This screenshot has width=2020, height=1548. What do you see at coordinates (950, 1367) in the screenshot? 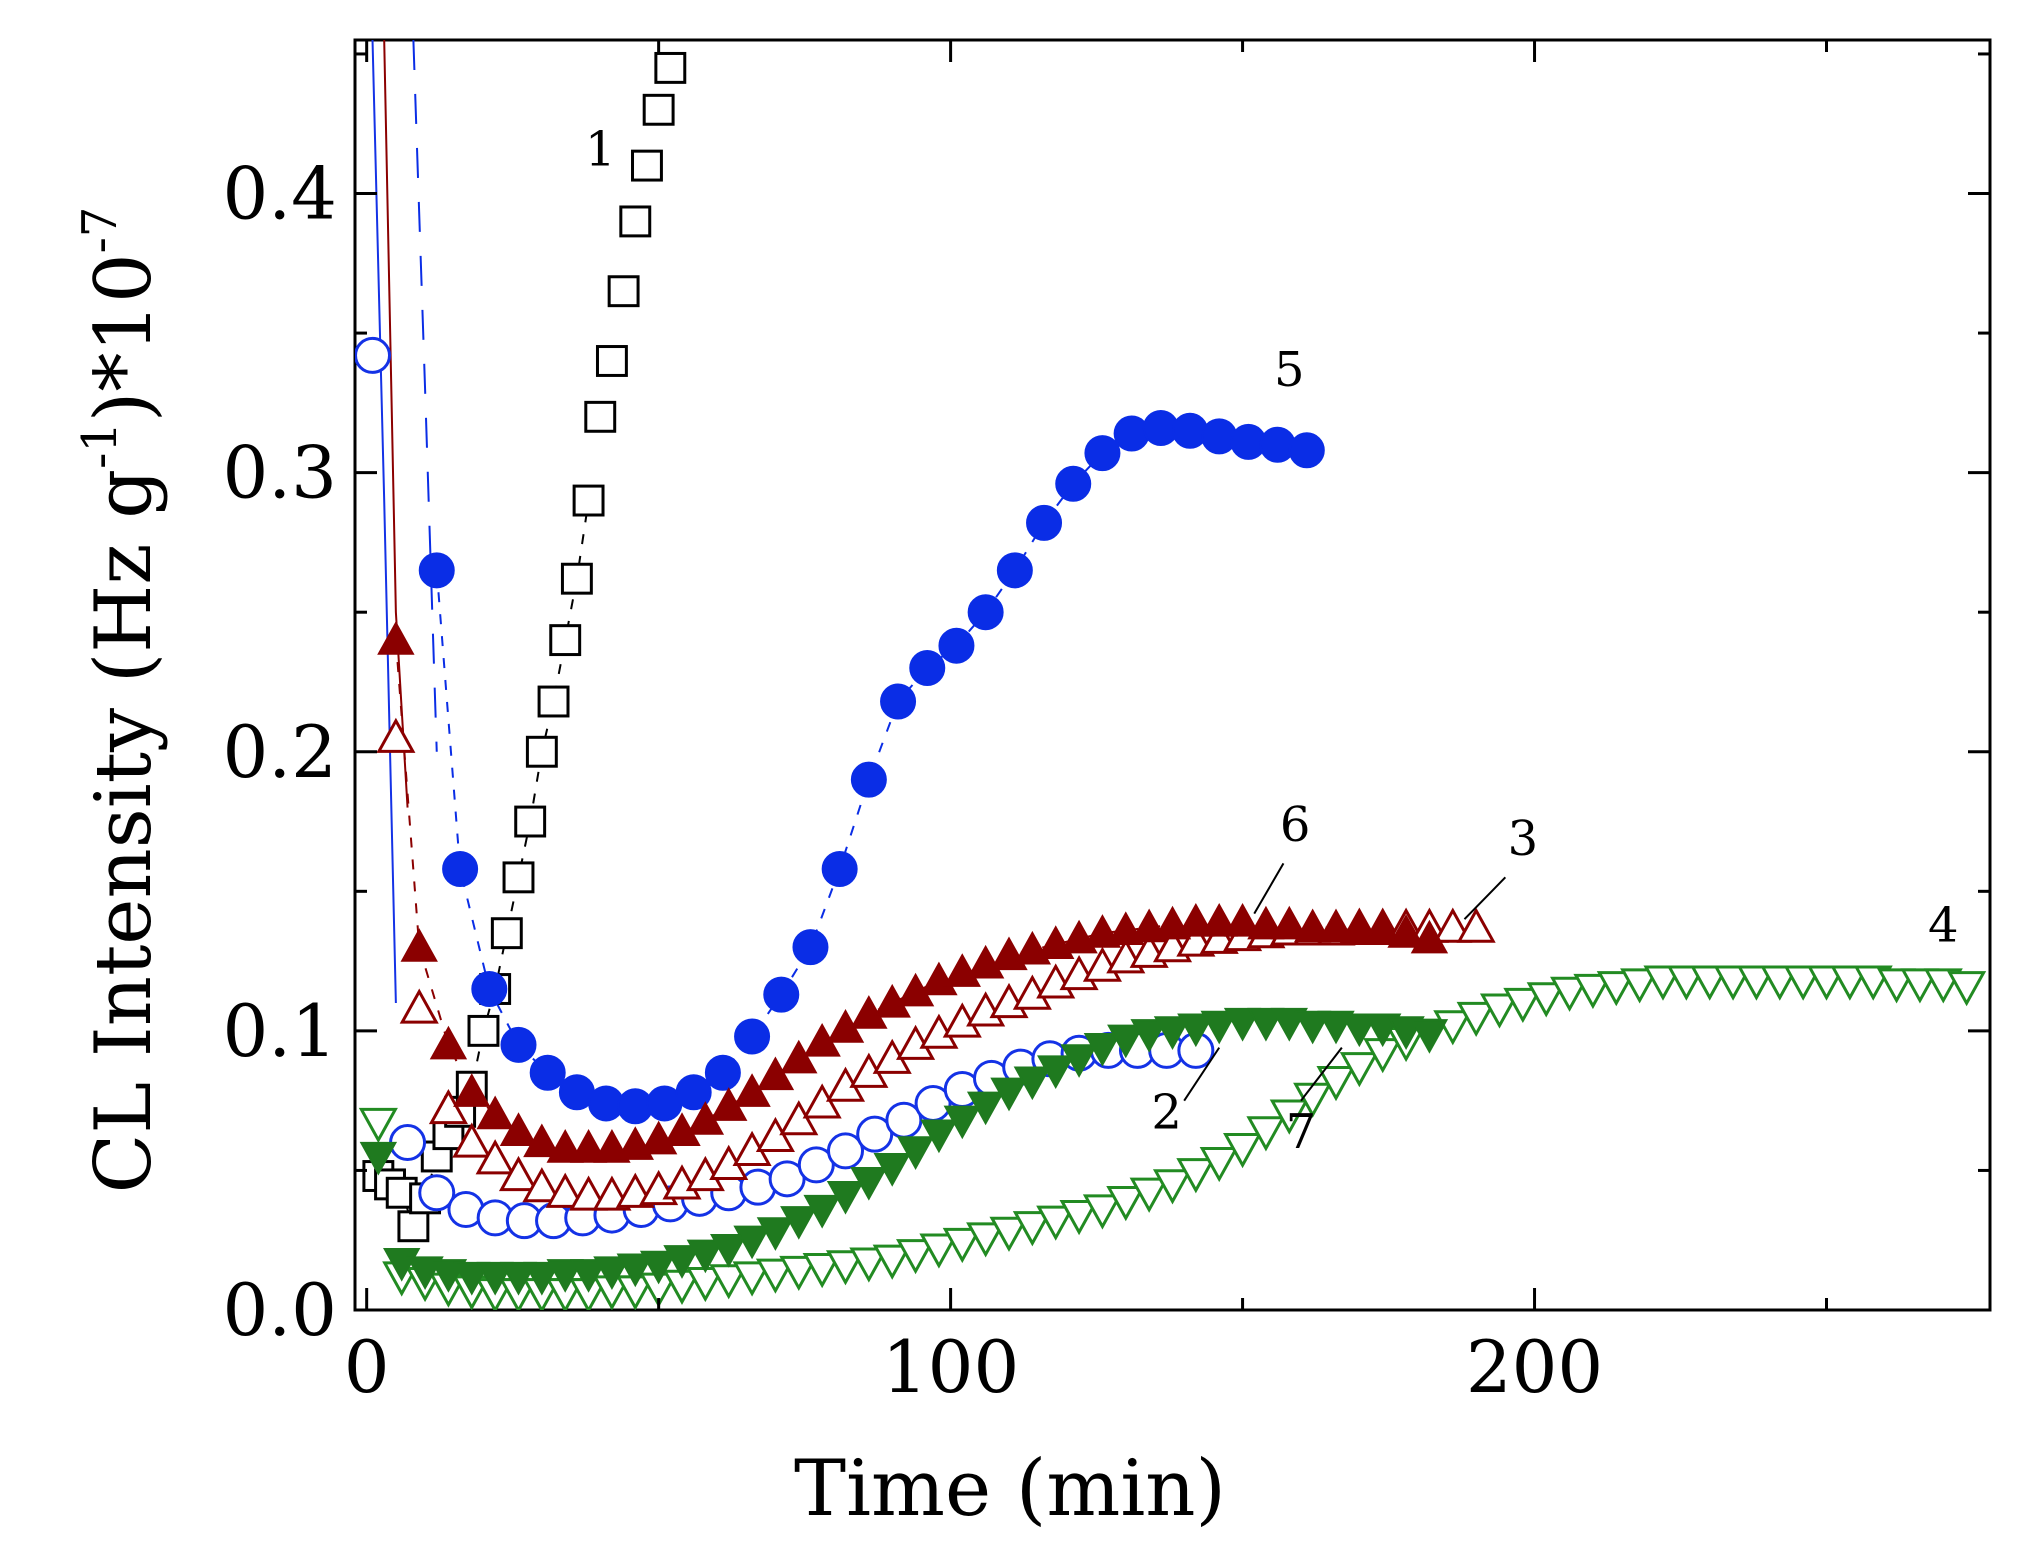
I see `x-tick-label: 100` at bounding box center [950, 1367].